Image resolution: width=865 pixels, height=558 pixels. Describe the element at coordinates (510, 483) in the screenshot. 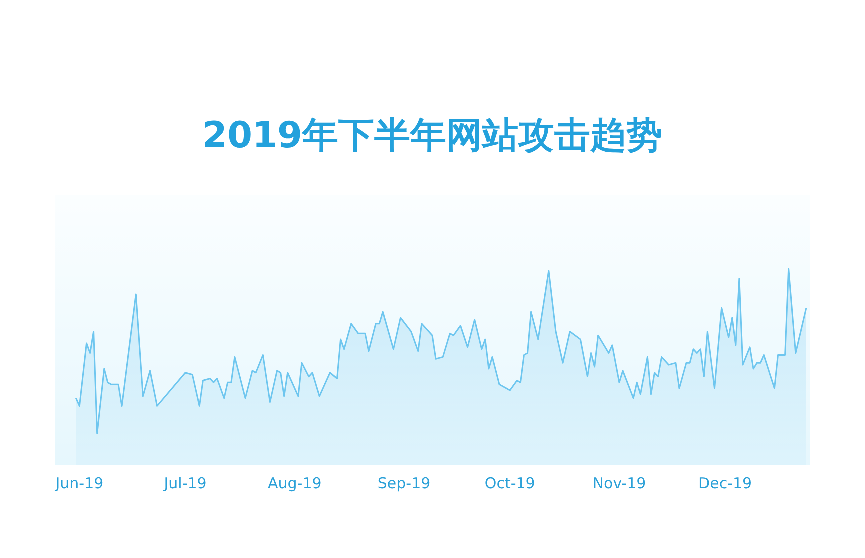

I see `x-tick-label: Oct-19` at that location.